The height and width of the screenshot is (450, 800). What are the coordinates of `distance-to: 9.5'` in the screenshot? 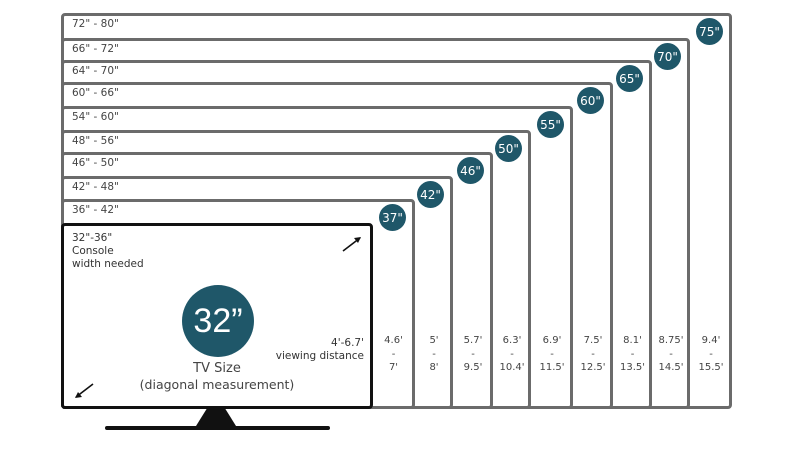 It's located at (473, 367).